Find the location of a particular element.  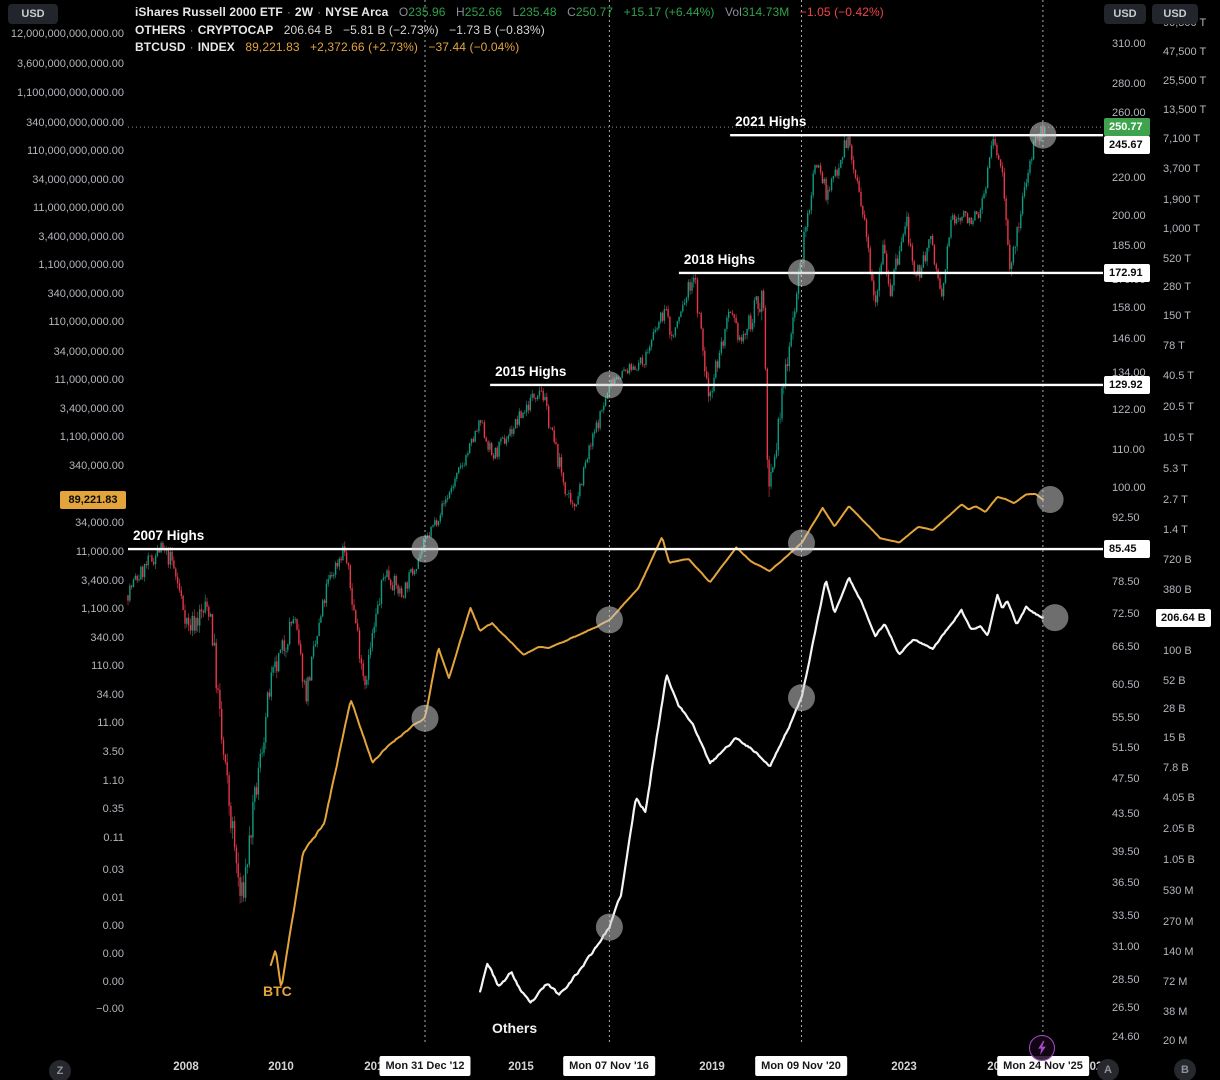

price-tick: 340,000,000.00 is located at coordinates (85, 294).